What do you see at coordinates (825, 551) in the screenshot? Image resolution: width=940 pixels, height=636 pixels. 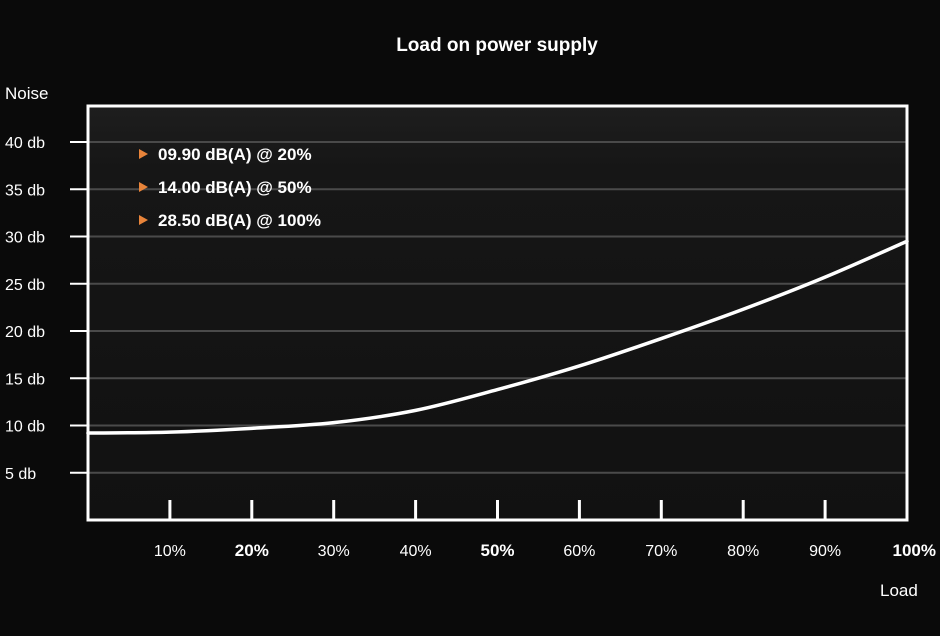 I see `x-tick-label: 90%` at bounding box center [825, 551].